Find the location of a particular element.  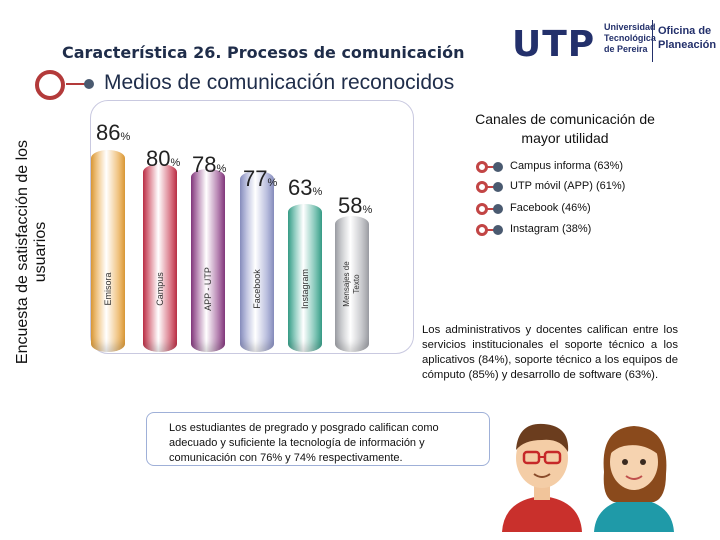

chart-bar-5: Instagram is located at coordinates (305, 278).